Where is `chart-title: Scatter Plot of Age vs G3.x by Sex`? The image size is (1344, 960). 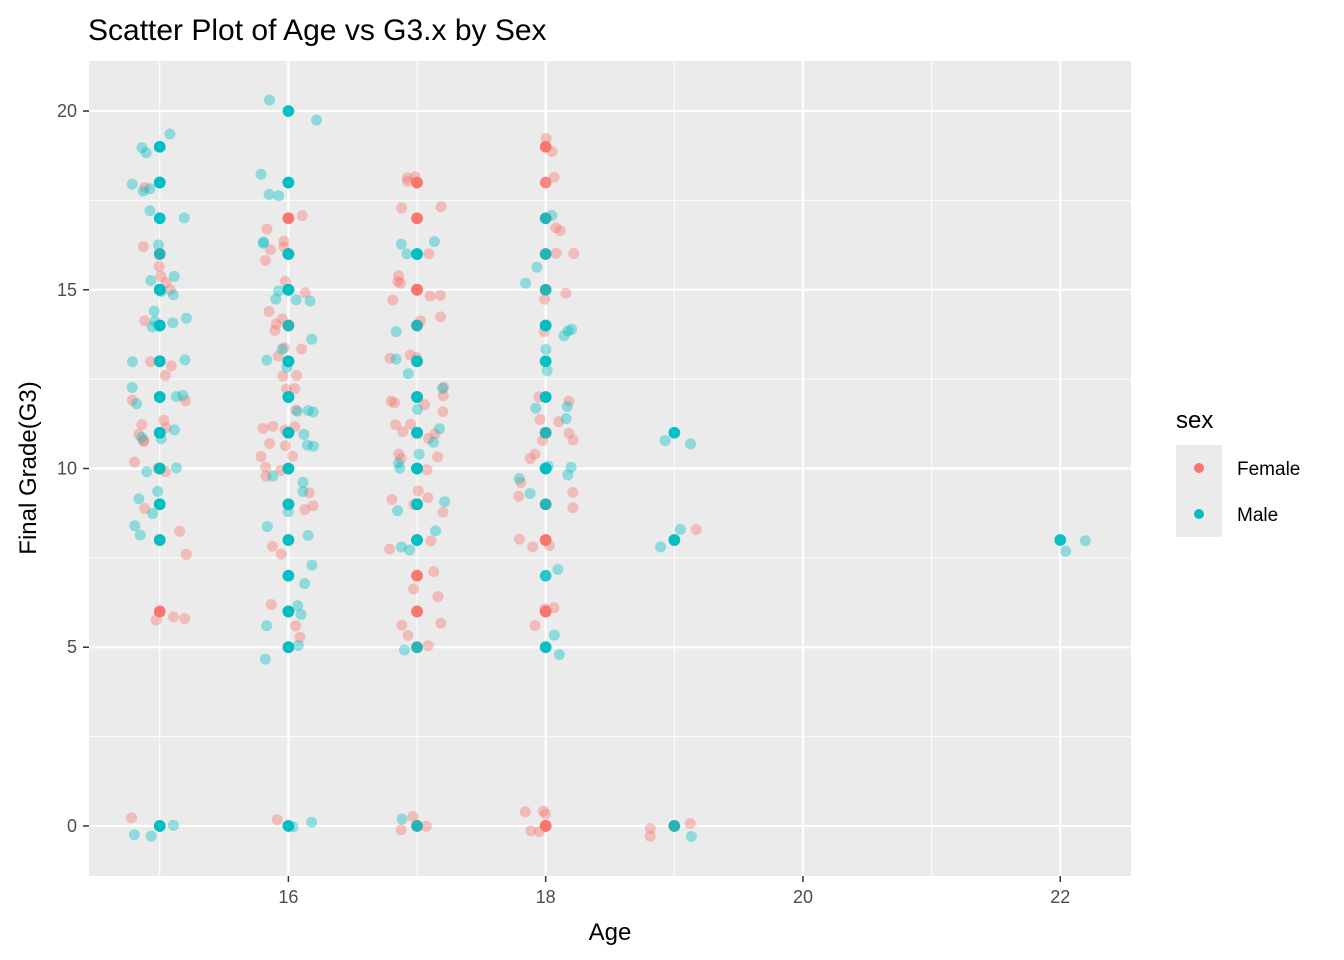
chart-title: Scatter Plot of Age vs G3.x by Sex is located at coordinates (317, 30).